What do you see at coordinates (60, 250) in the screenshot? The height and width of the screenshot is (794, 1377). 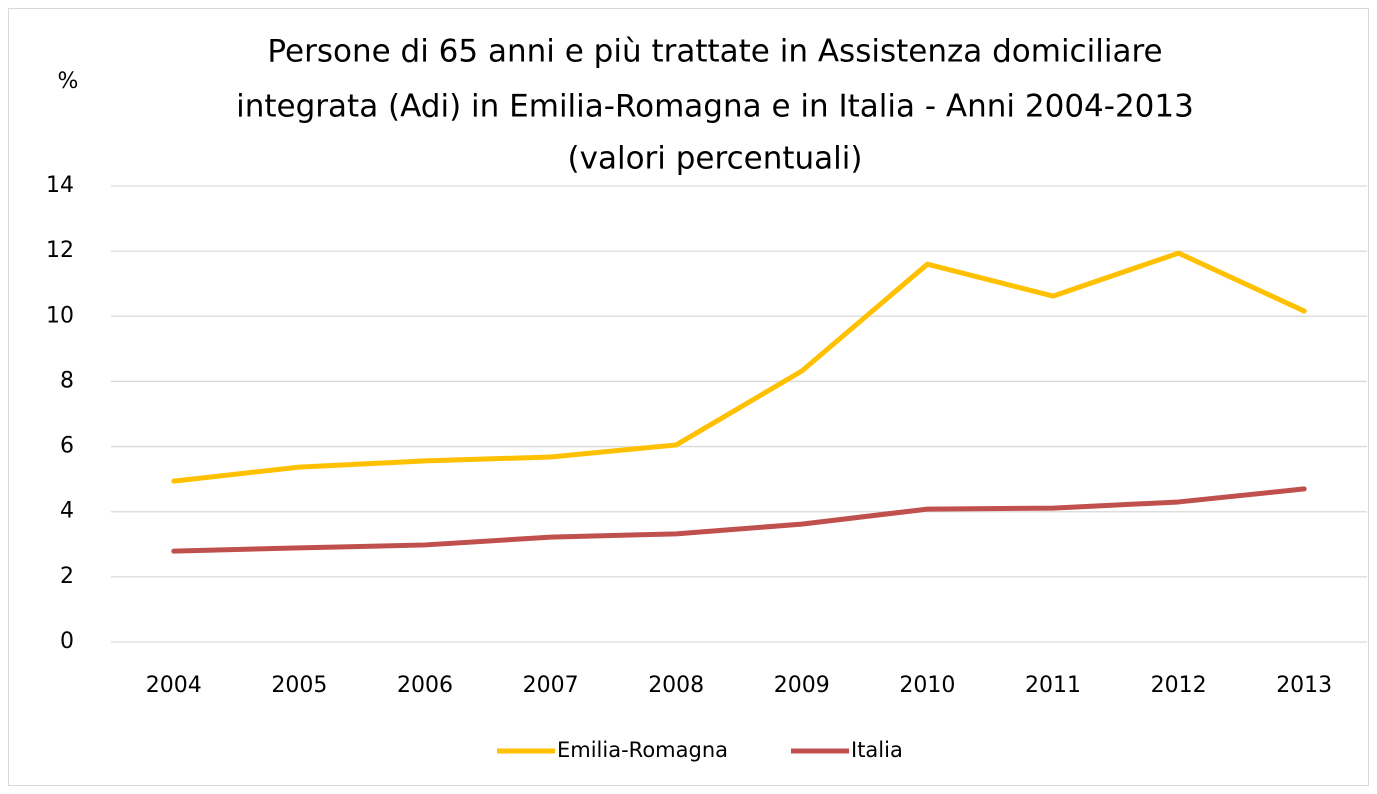 I see `y-tick-label: 12` at bounding box center [60, 250].